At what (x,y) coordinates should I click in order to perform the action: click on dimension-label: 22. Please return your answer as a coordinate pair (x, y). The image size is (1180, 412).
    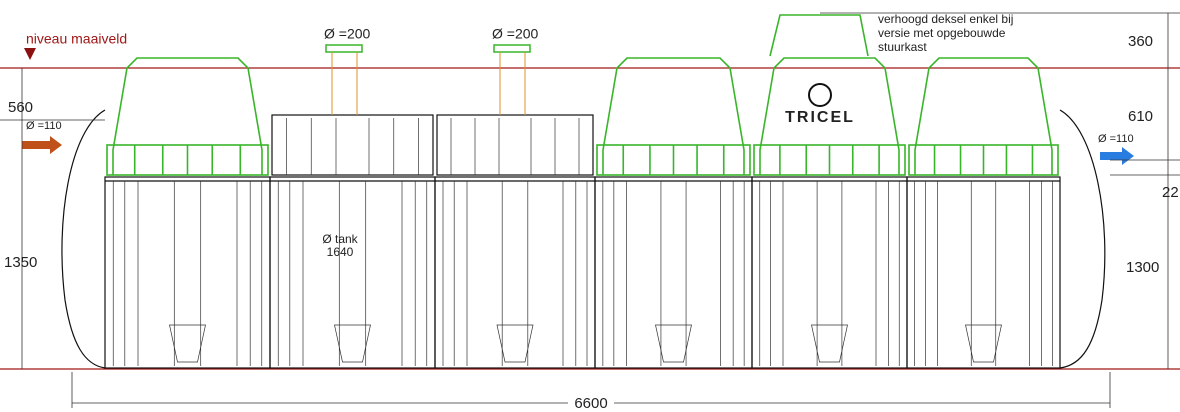
    Looking at the image, I should click on (1170, 192).